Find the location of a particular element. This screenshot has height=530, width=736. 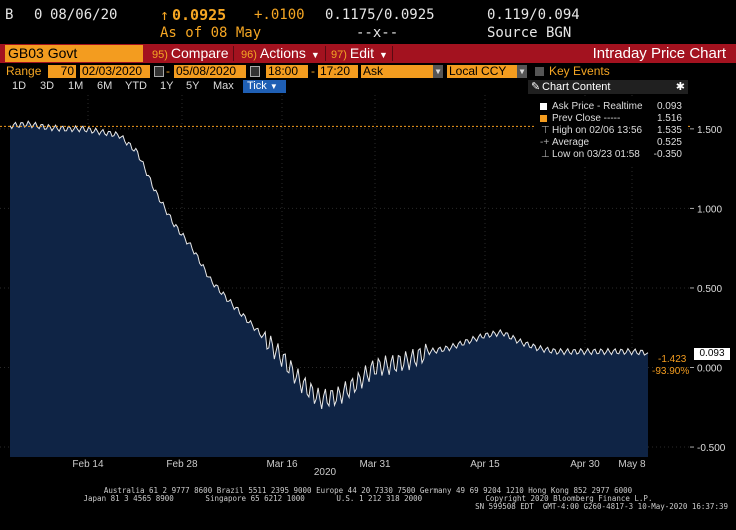

legend-item: Ask Price - Realtime 0.093 is located at coordinates (611, 107).